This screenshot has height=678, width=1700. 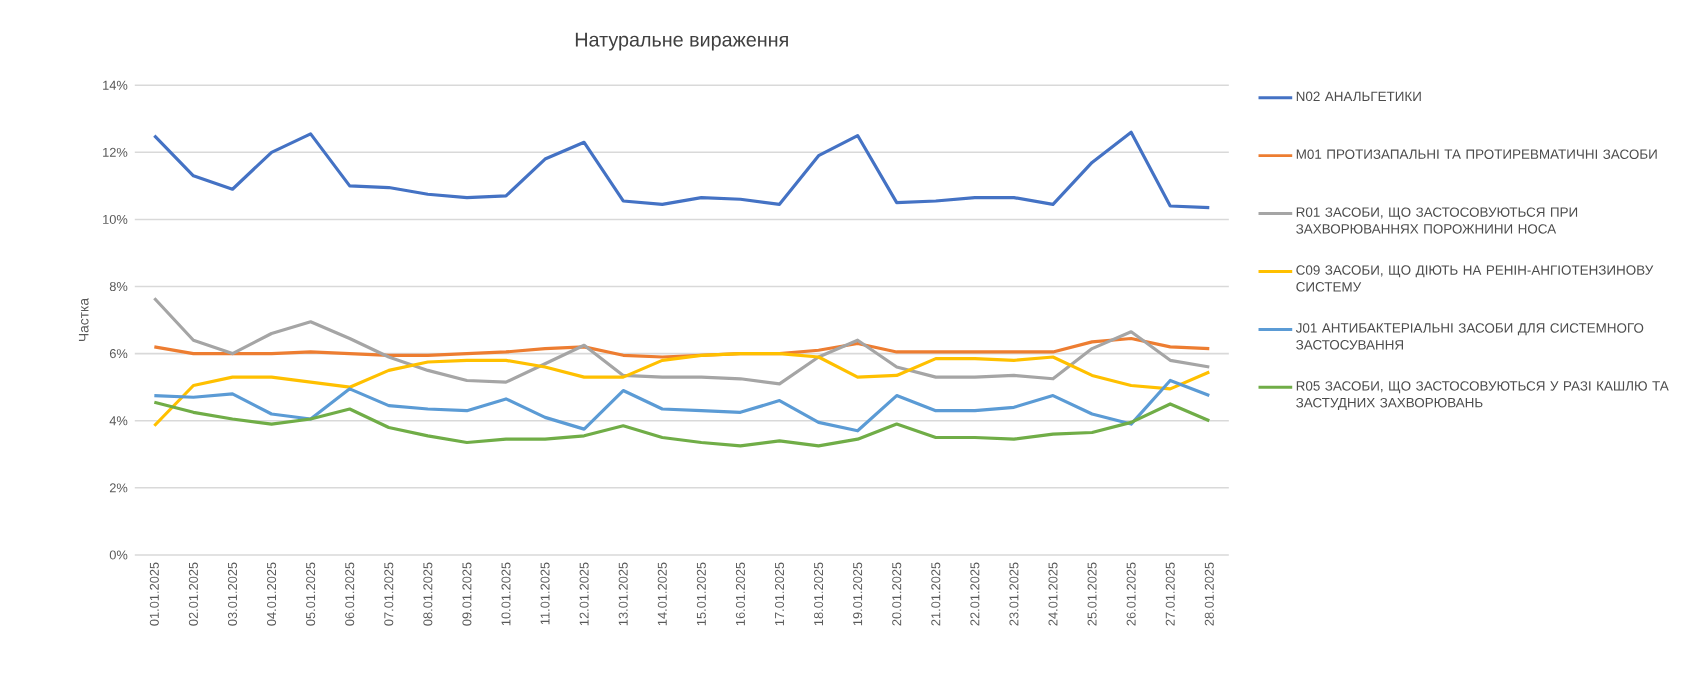 I want to click on chart-title: Натуральне вираження, so click(x=681, y=41).